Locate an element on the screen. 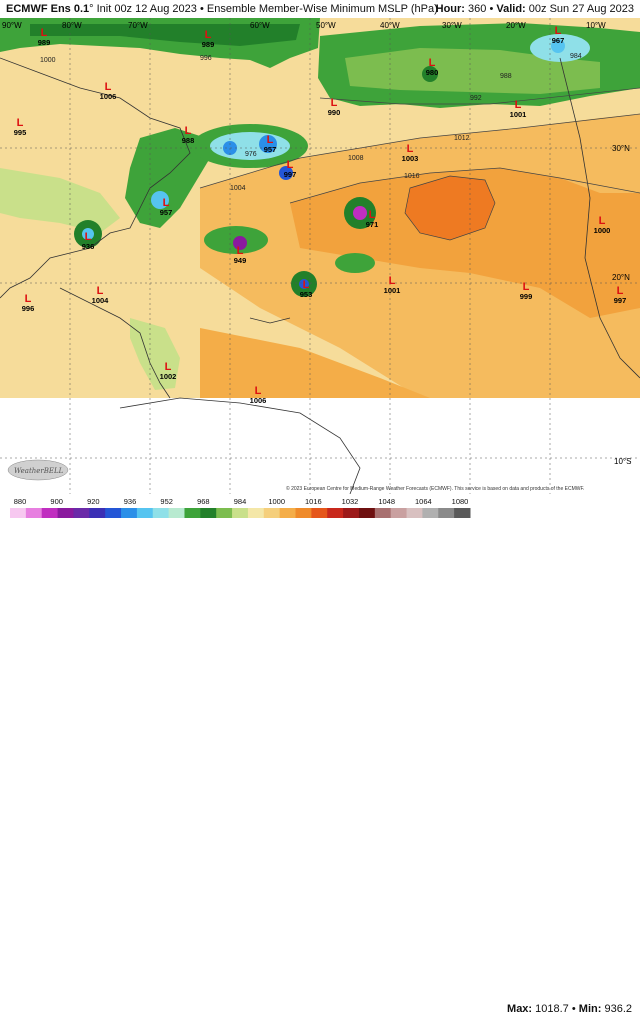 The width and height of the screenshot is (640, 1015). valid-label: Valid: is located at coordinates (511, 9).